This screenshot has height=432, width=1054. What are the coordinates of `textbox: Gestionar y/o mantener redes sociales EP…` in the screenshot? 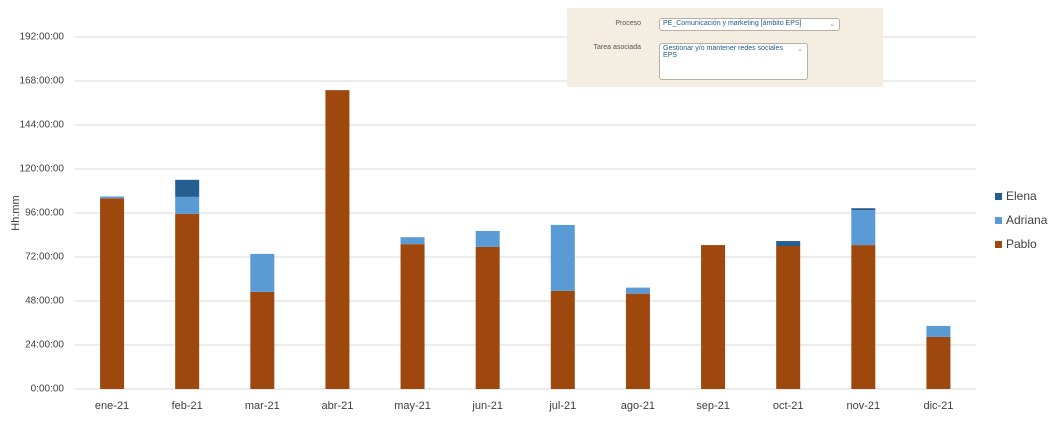 It's located at (733, 61).